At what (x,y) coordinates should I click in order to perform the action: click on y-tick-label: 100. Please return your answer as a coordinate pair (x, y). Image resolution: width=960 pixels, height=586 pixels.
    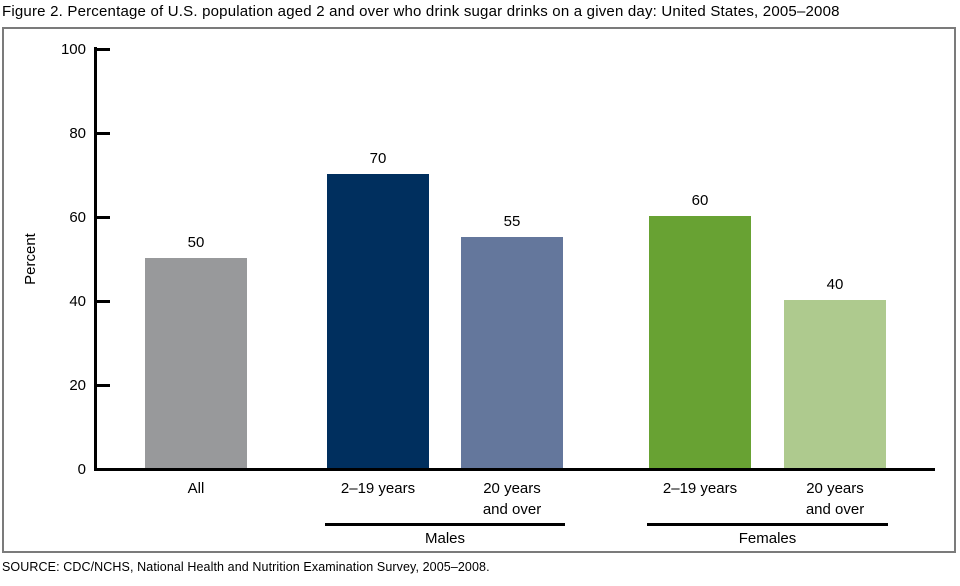
    Looking at the image, I should click on (73, 49).